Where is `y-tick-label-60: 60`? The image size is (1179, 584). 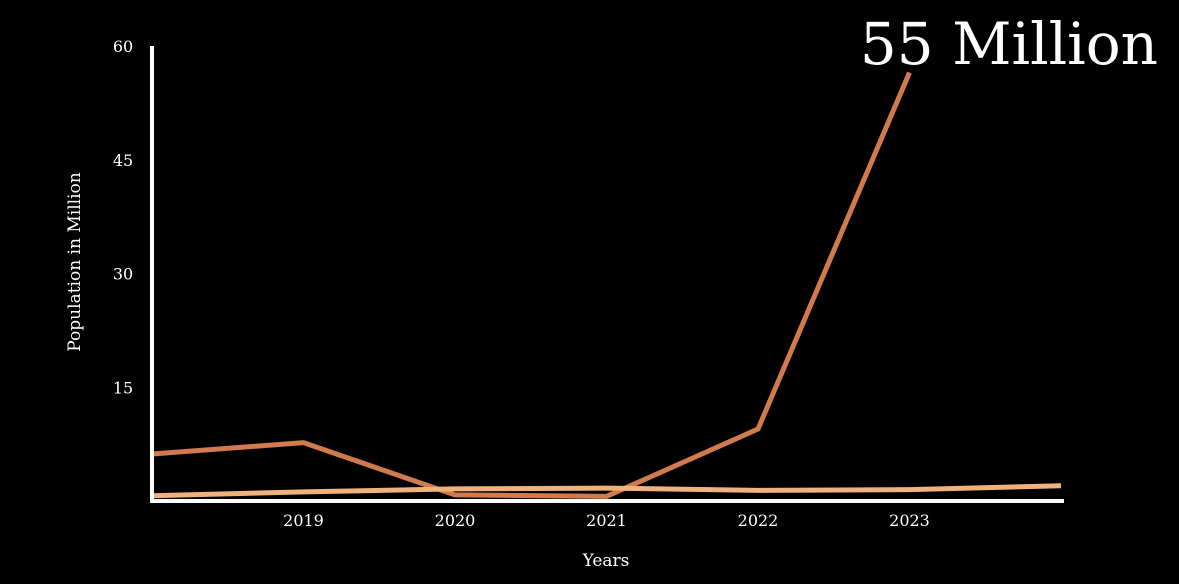
y-tick-label-60: 60 is located at coordinates (123, 46).